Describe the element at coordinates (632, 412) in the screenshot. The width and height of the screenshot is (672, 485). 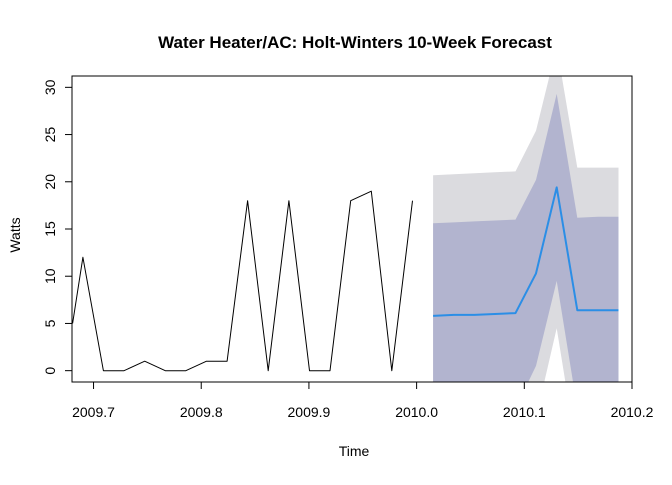
I see `x-tick-label: 2010.2` at that location.